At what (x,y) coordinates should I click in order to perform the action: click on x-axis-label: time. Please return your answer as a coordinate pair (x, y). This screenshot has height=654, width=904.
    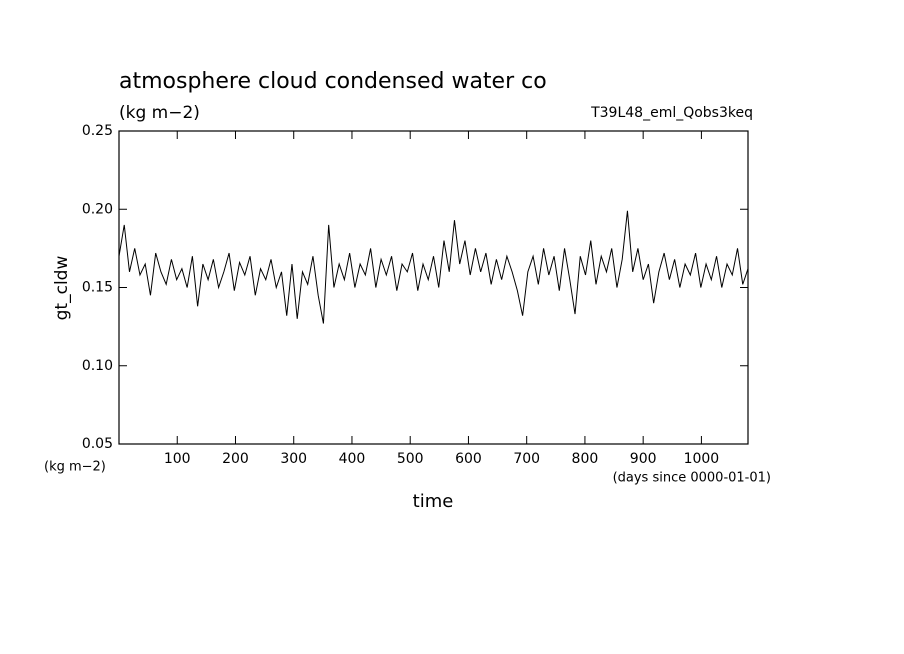
    Looking at the image, I should click on (433, 501).